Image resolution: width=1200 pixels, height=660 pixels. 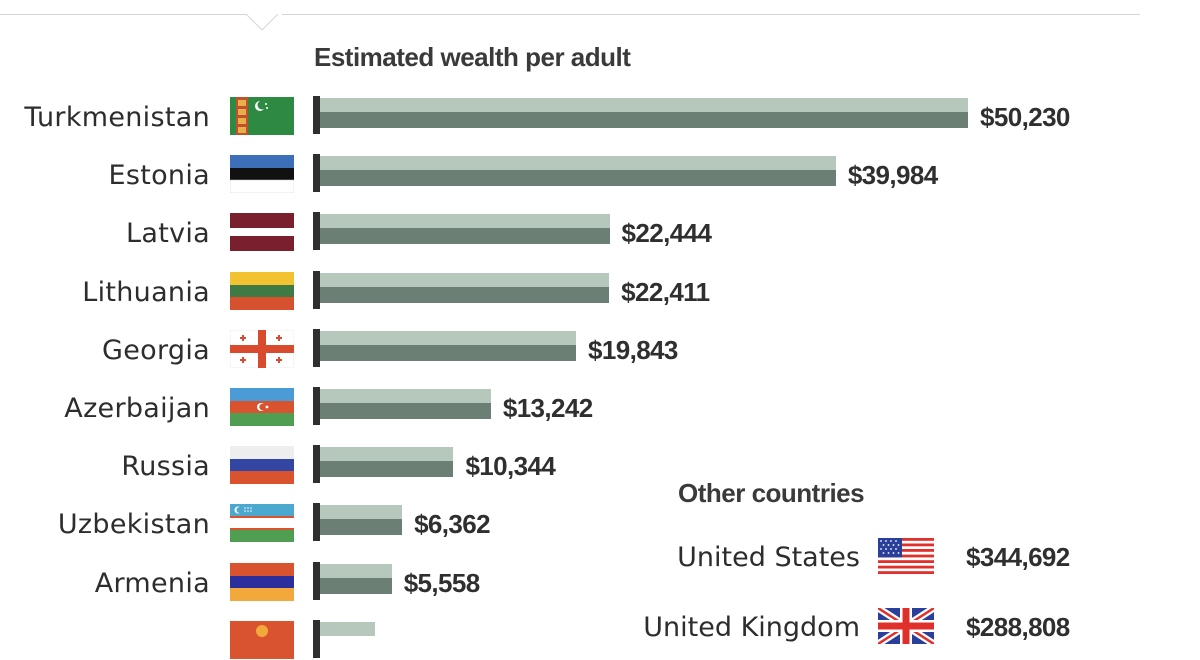 I want to click on value-label: $6,362, so click(x=452, y=524).